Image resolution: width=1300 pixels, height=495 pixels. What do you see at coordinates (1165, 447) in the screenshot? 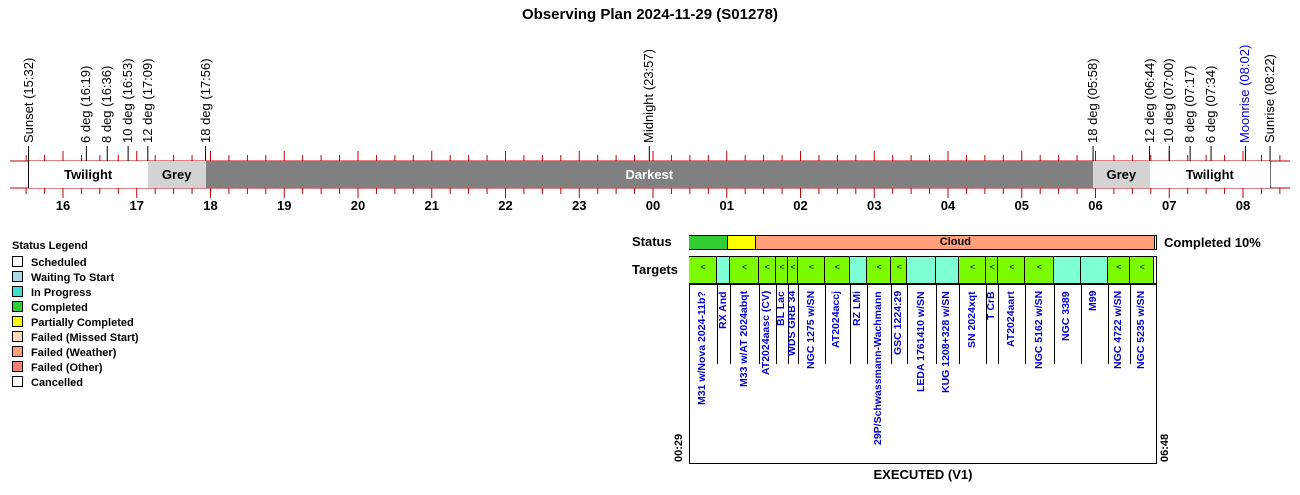
I see `end-time: 06:48` at bounding box center [1165, 447].